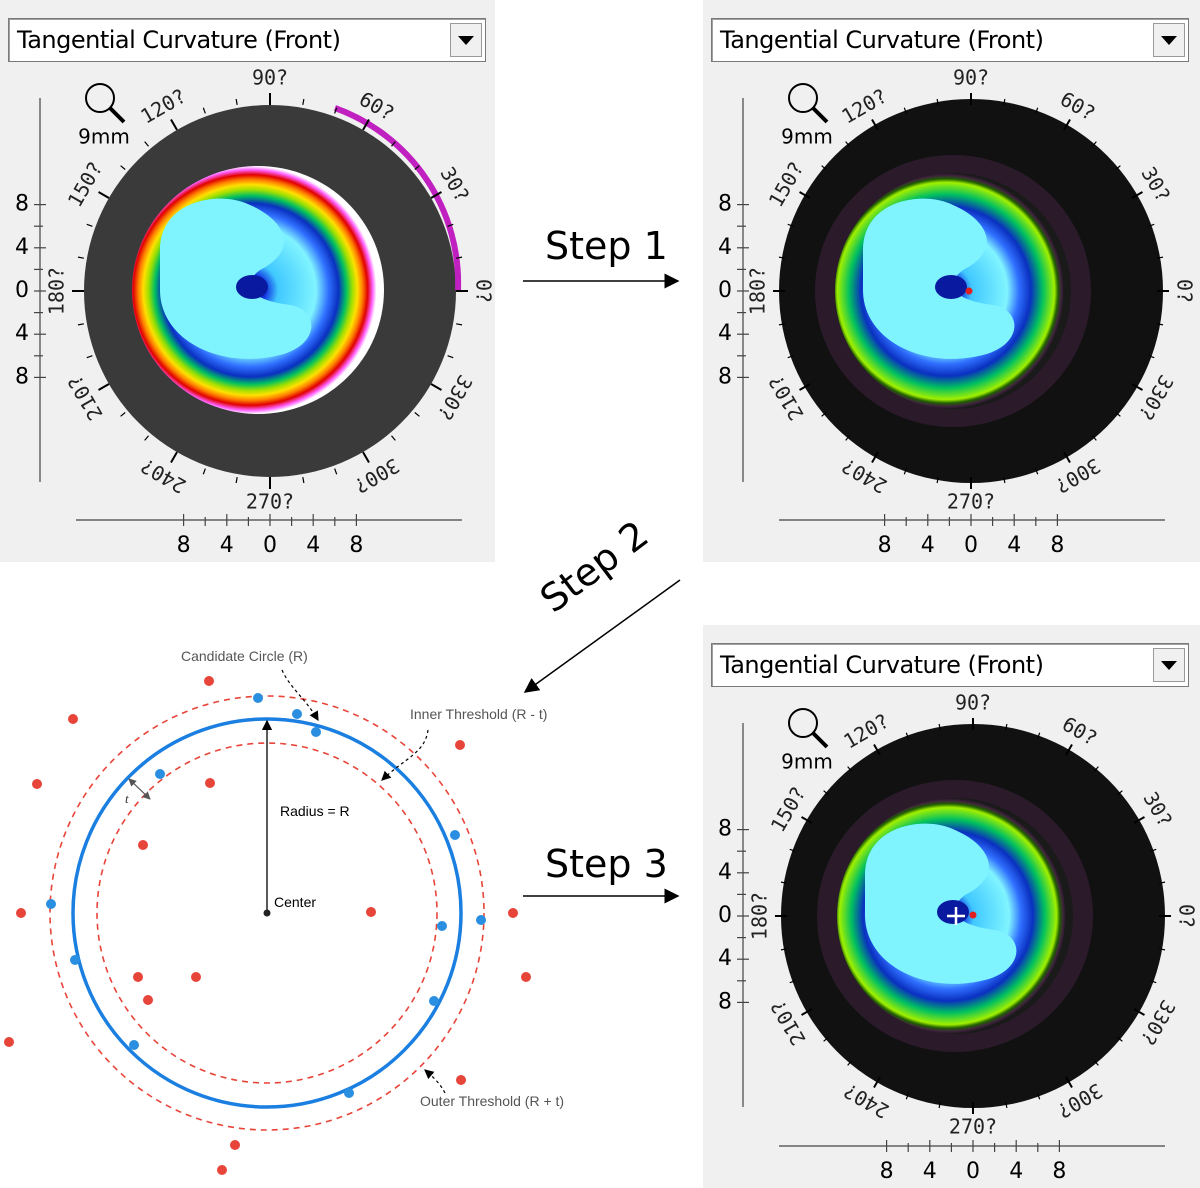 This screenshot has width=1200, height=1188. Describe the element at coordinates (163, 106) in the screenshot. I see `angle-label: 120?` at that location.